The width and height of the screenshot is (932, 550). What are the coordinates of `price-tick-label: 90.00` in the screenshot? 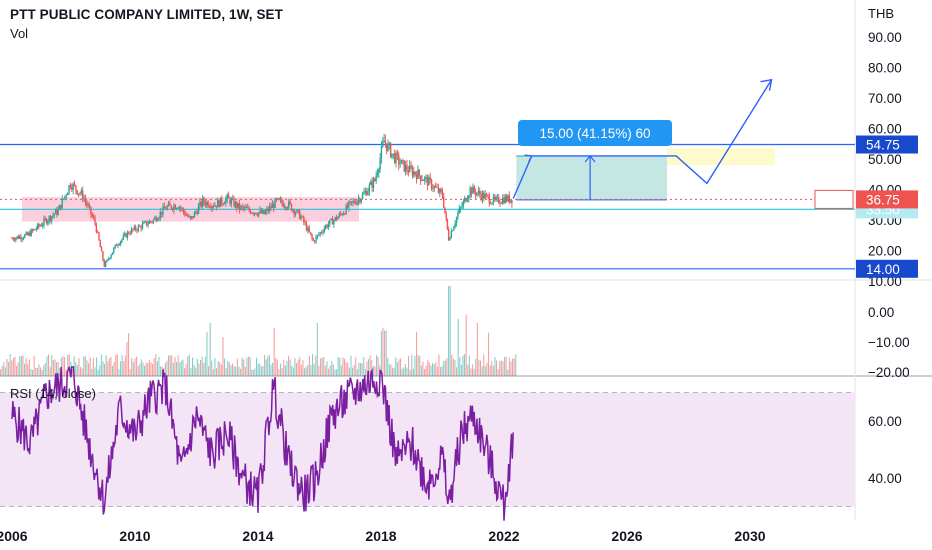 It's located at (885, 37).